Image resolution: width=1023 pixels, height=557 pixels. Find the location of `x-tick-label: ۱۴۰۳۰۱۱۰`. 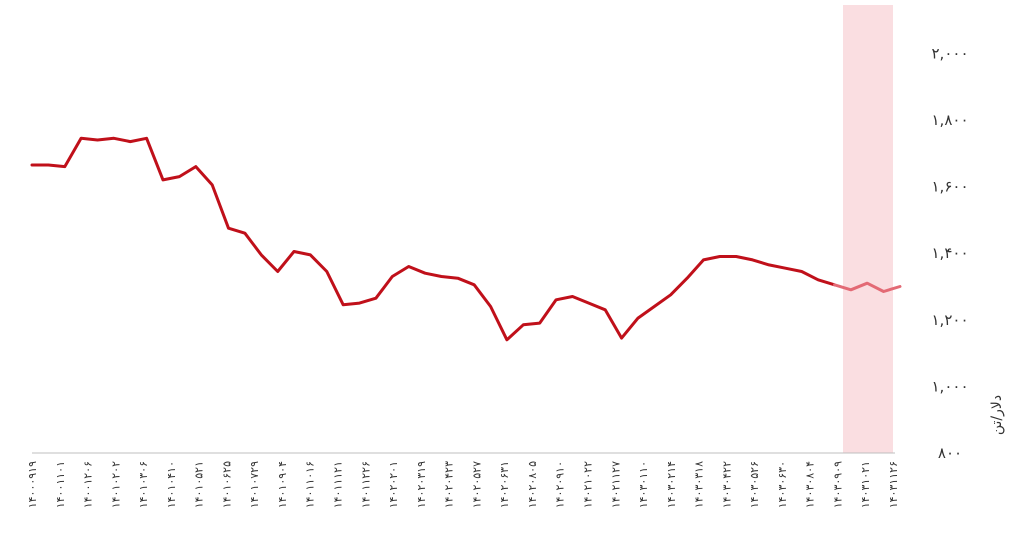

x-tick-label: ۱۴۰۳۰۱۱۰ is located at coordinates (643, 484).